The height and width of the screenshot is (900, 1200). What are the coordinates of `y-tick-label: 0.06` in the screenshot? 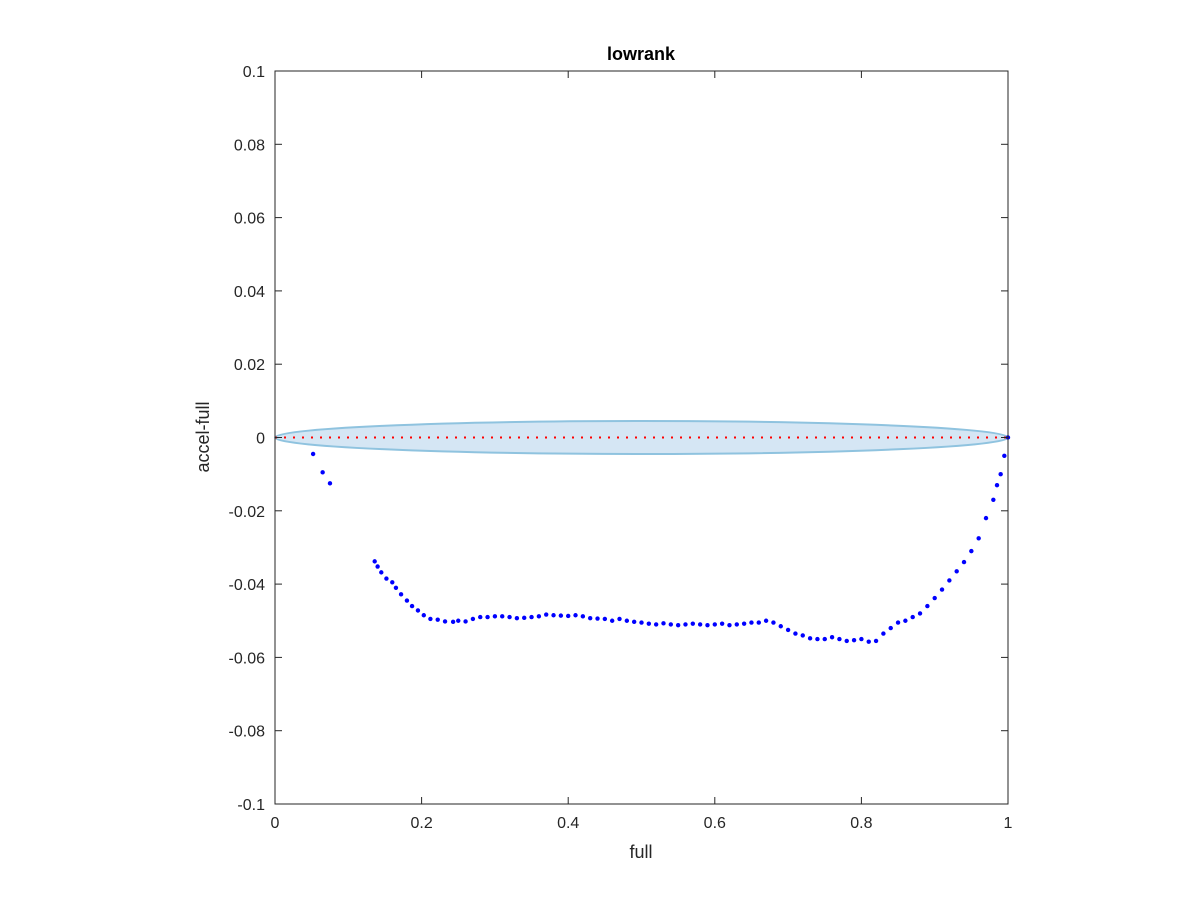 It's located at (249, 219).